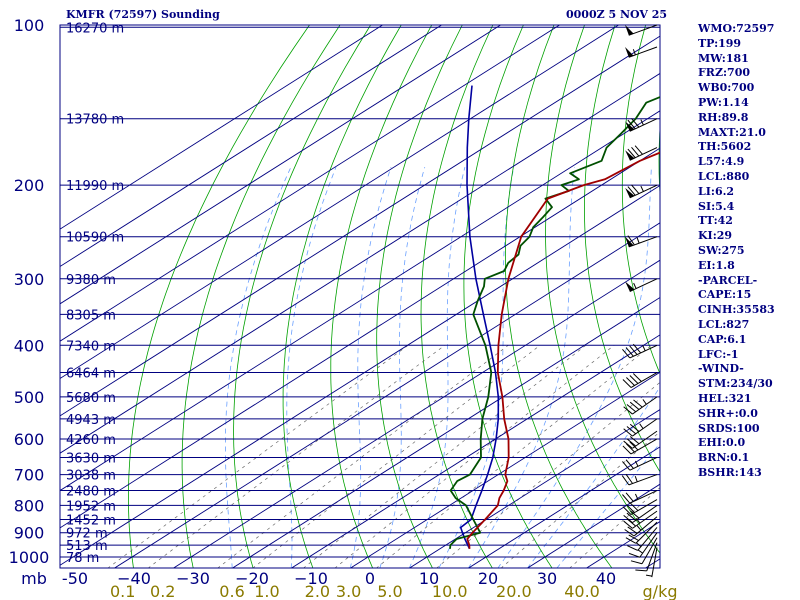  What do you see at coordinates (29, 475) in the screenshot?
I see `pressure-label: 700` at bounding box center [29, 475].